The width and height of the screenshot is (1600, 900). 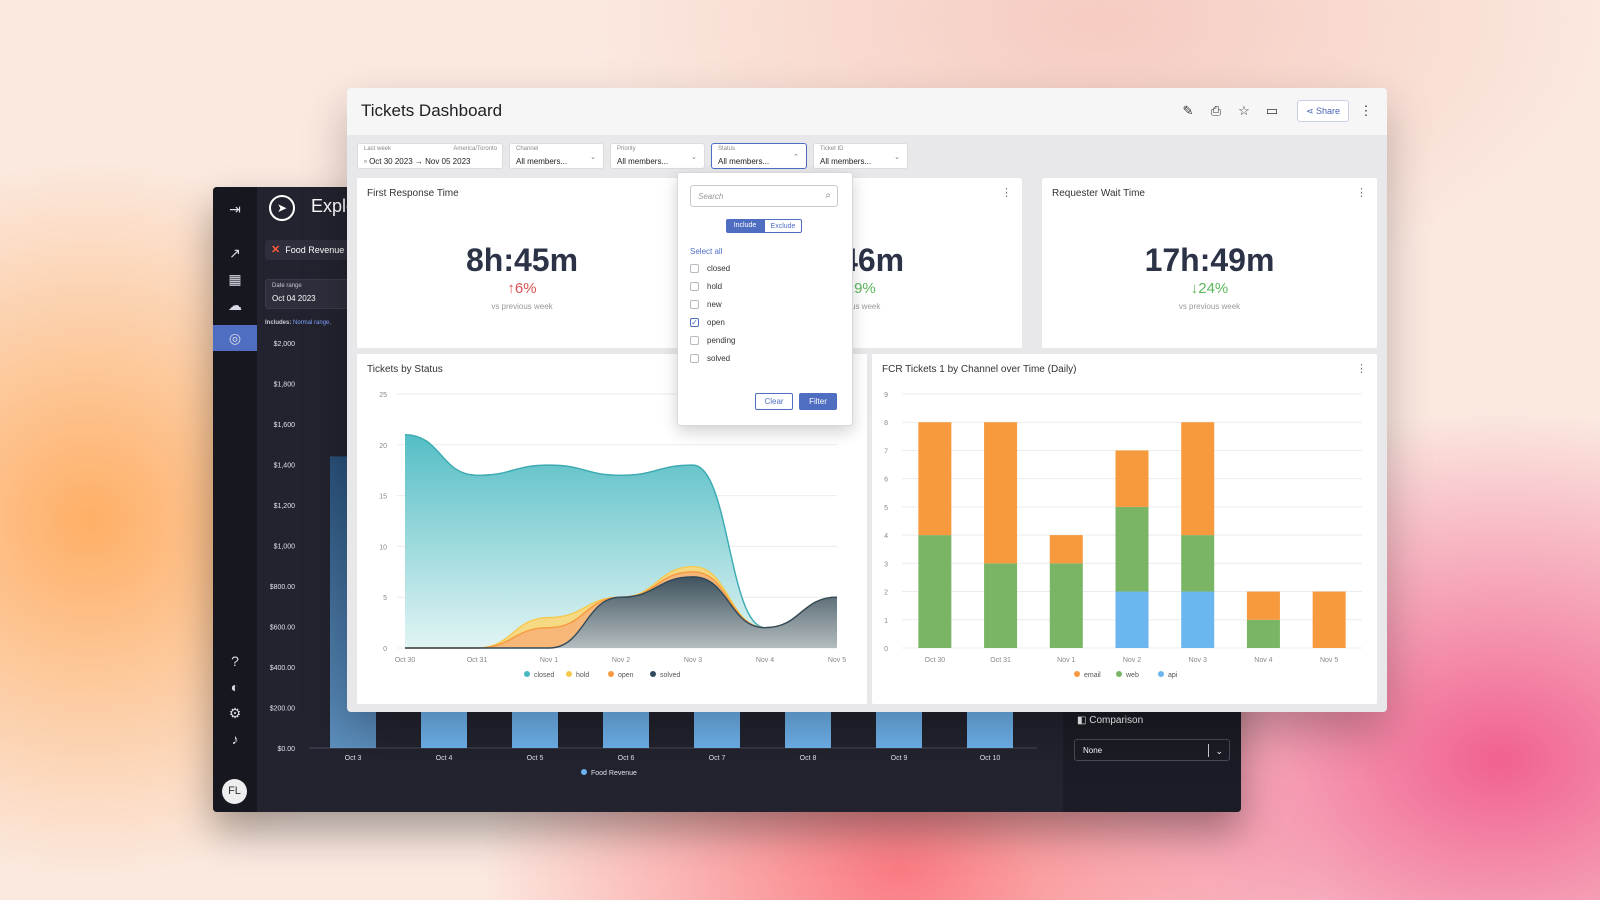 I want to click on kpi-delta: ↑6%, so click(x=522, y=288).